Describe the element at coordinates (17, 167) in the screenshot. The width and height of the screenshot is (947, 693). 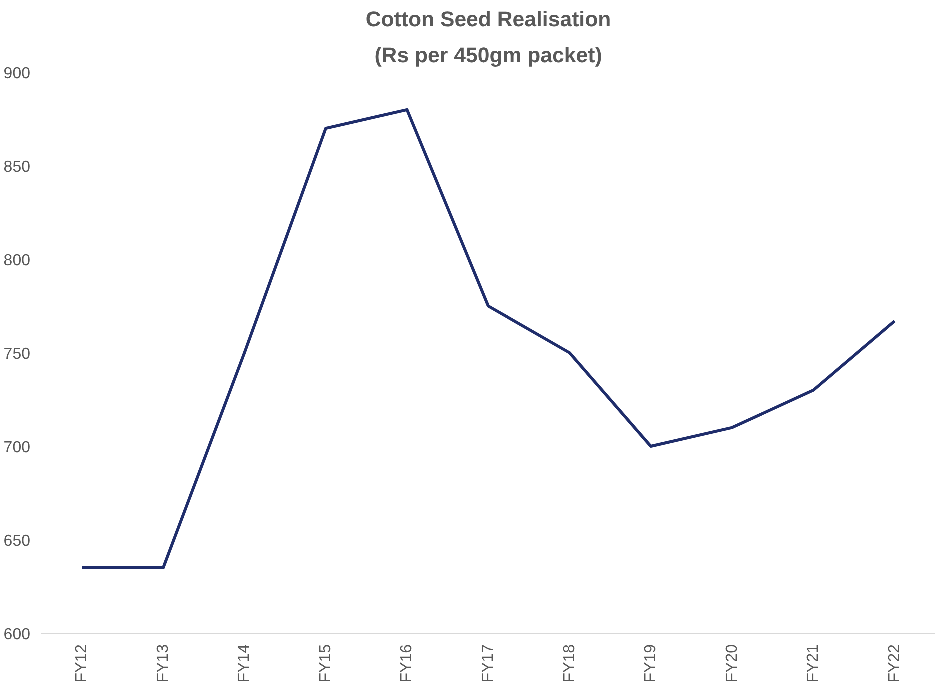
I see `y-tick-label: 850` at that location.